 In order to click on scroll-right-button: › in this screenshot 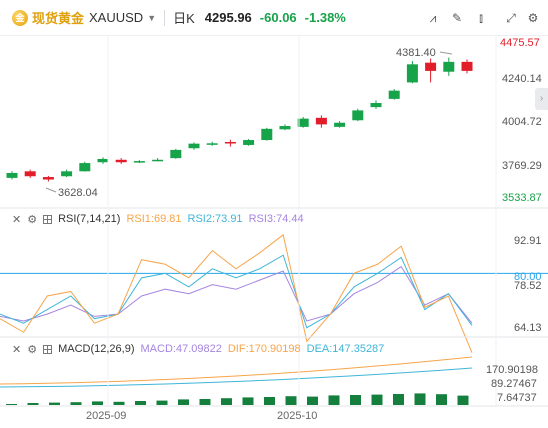, I will do `click(541, 99)`.